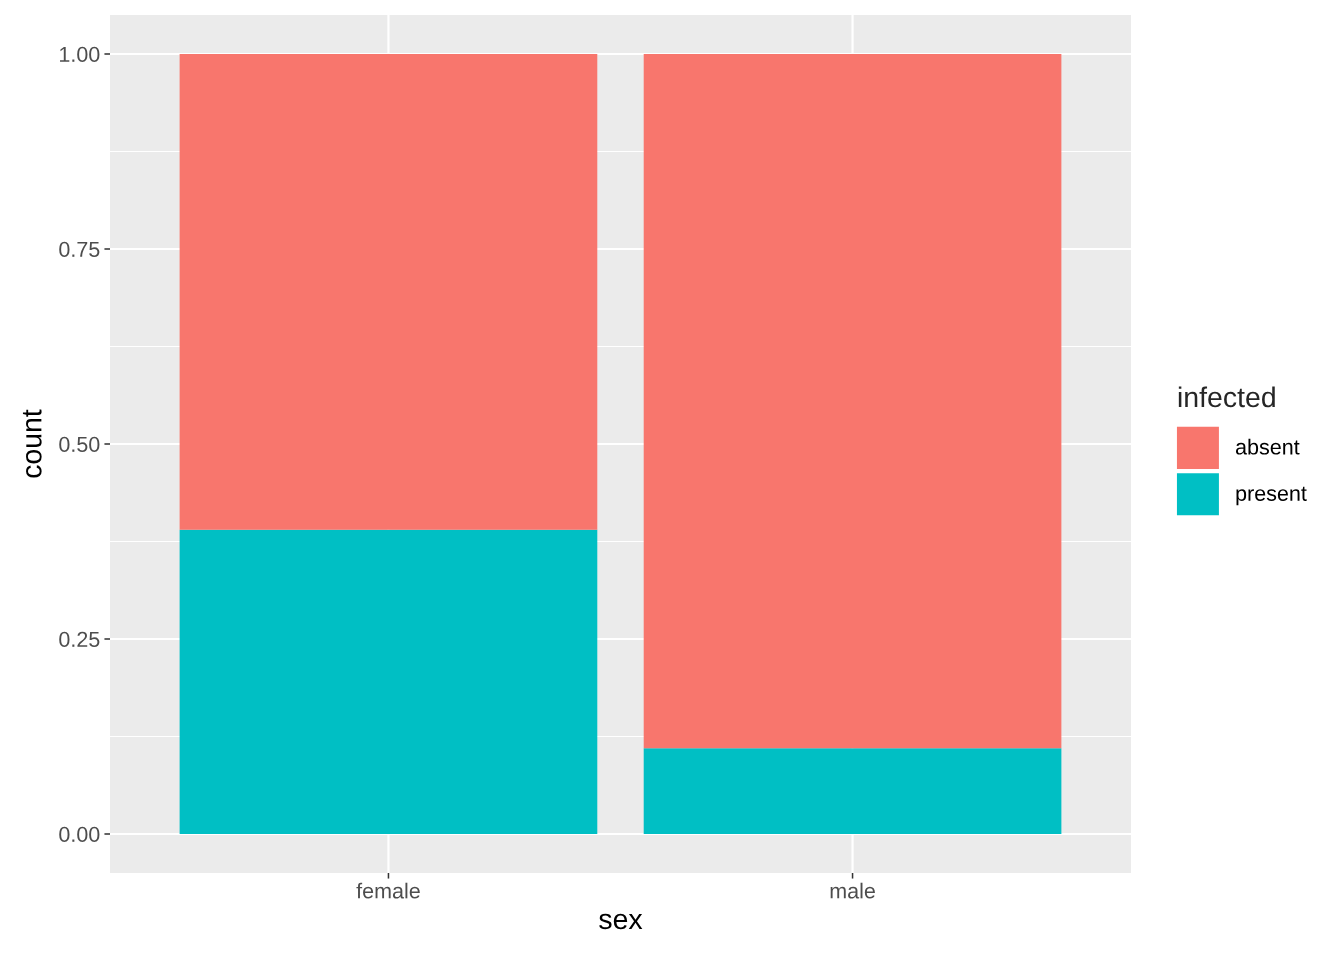 The width and height of the screenshot is (1344, 960). I want to click on legend-label: present, so click(1271, 496).